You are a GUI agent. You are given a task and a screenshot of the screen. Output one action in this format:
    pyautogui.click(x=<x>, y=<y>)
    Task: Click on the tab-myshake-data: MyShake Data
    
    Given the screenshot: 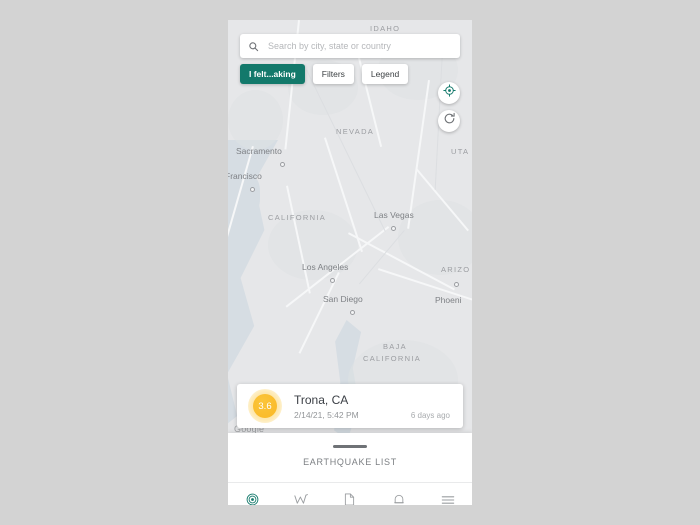 What is the action you would take?
    pyautogui.click(x=301, y=494)
    